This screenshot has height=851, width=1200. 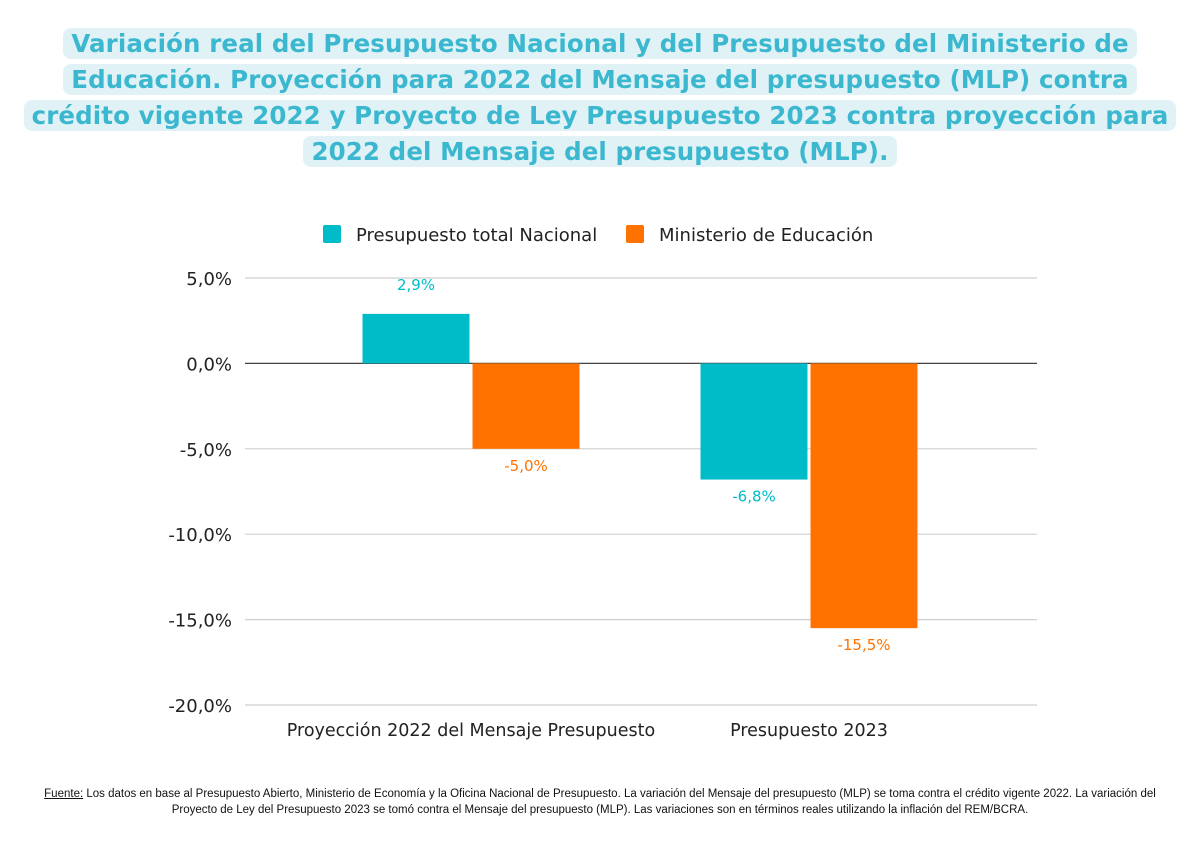 I want to click on y-tick-label: 5,0%, so click(x=209, y=279).